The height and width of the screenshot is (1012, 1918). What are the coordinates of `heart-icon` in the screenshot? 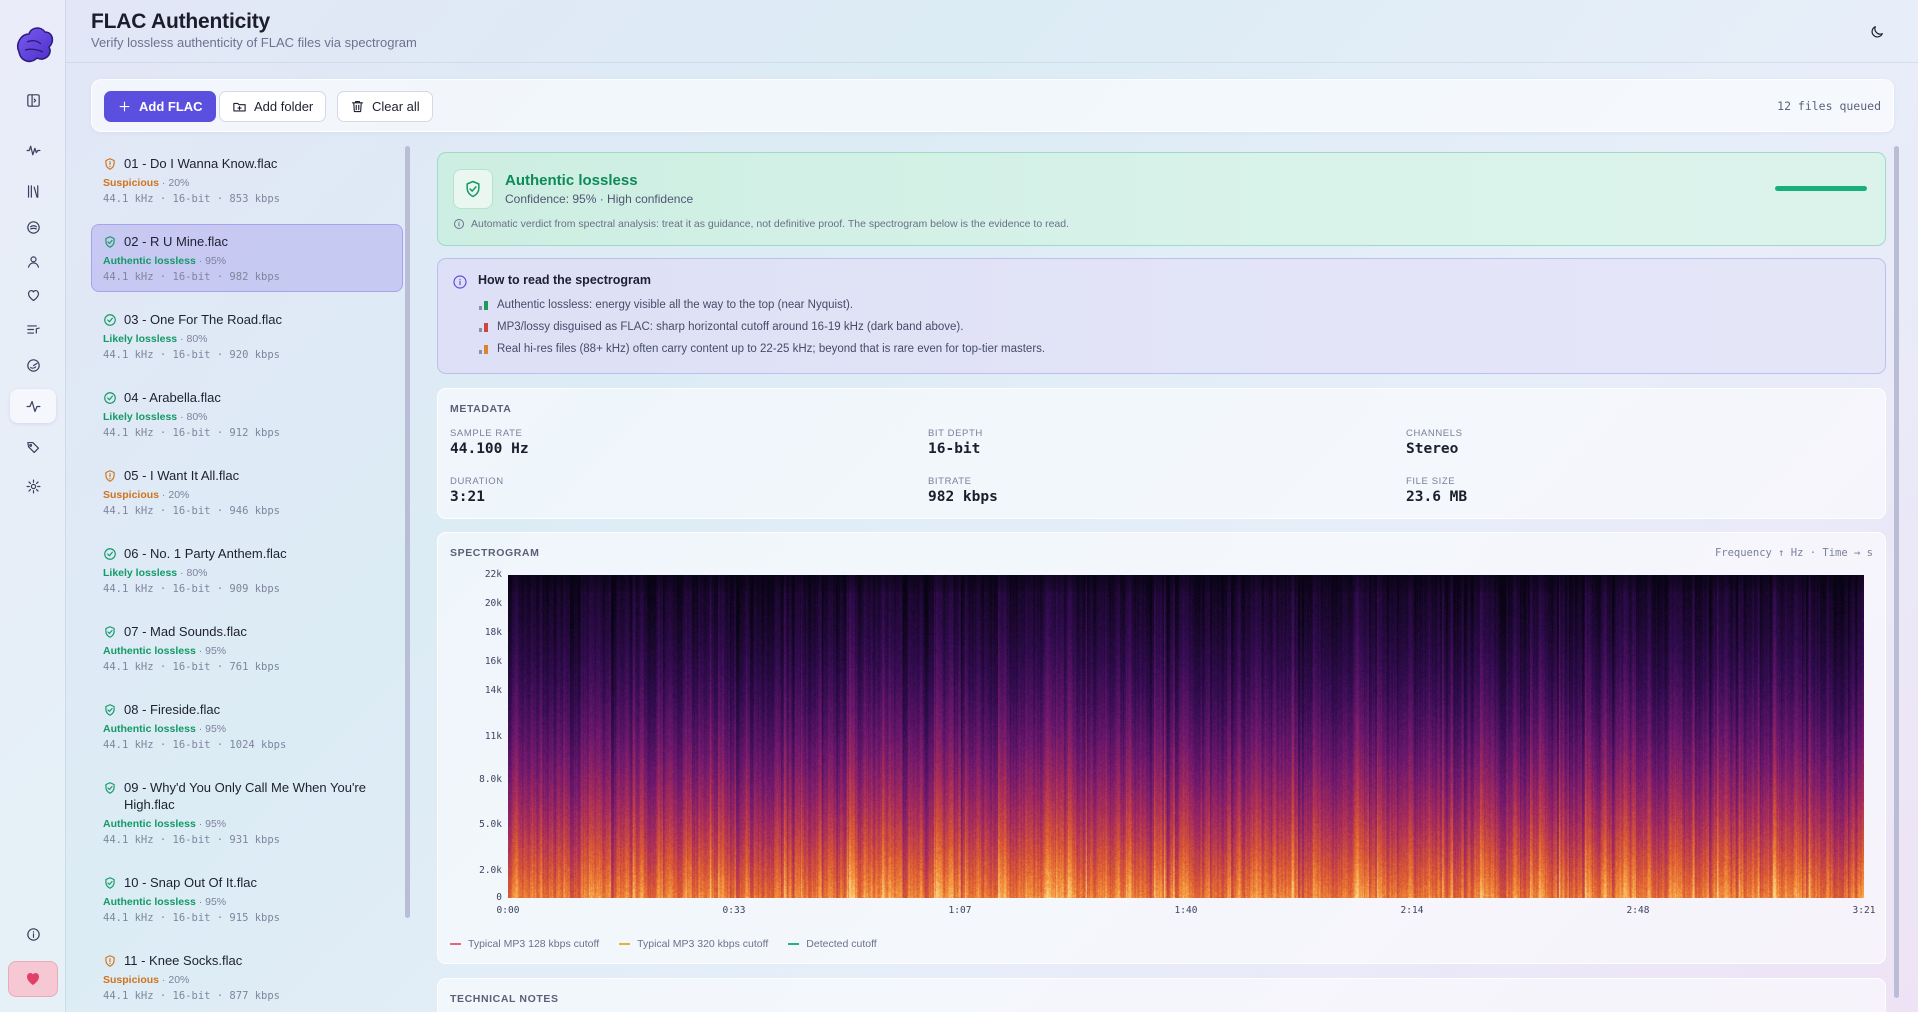 It's located at (33, 295).